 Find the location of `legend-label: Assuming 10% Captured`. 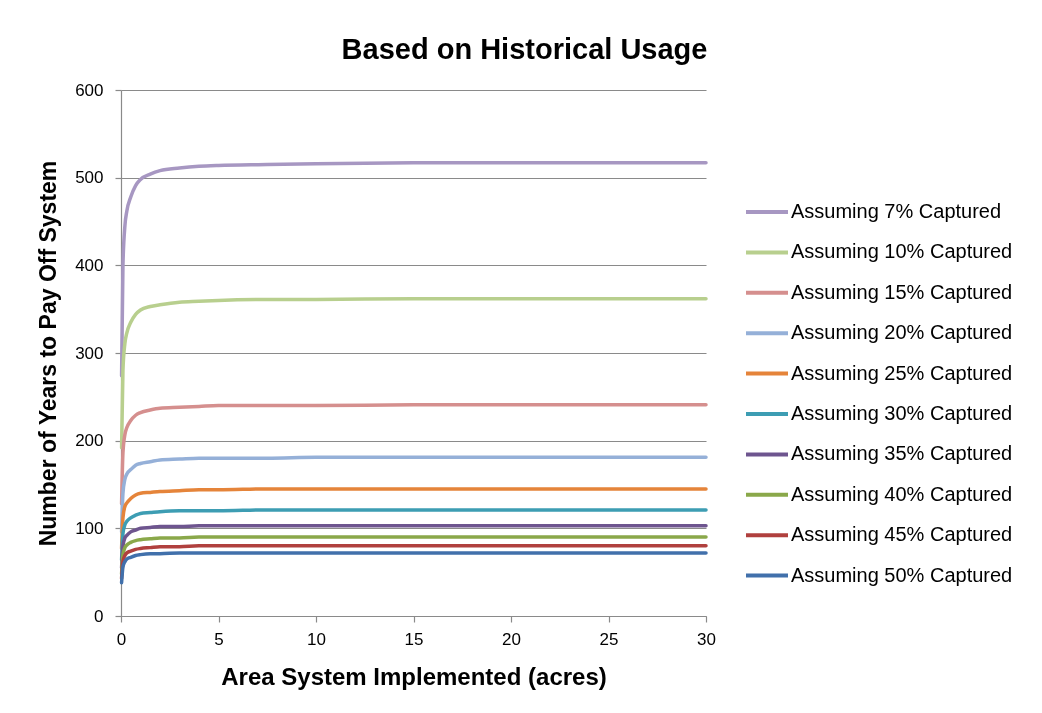

legend-label: Assuming 10% Captured is located at coordinates (902, 251).